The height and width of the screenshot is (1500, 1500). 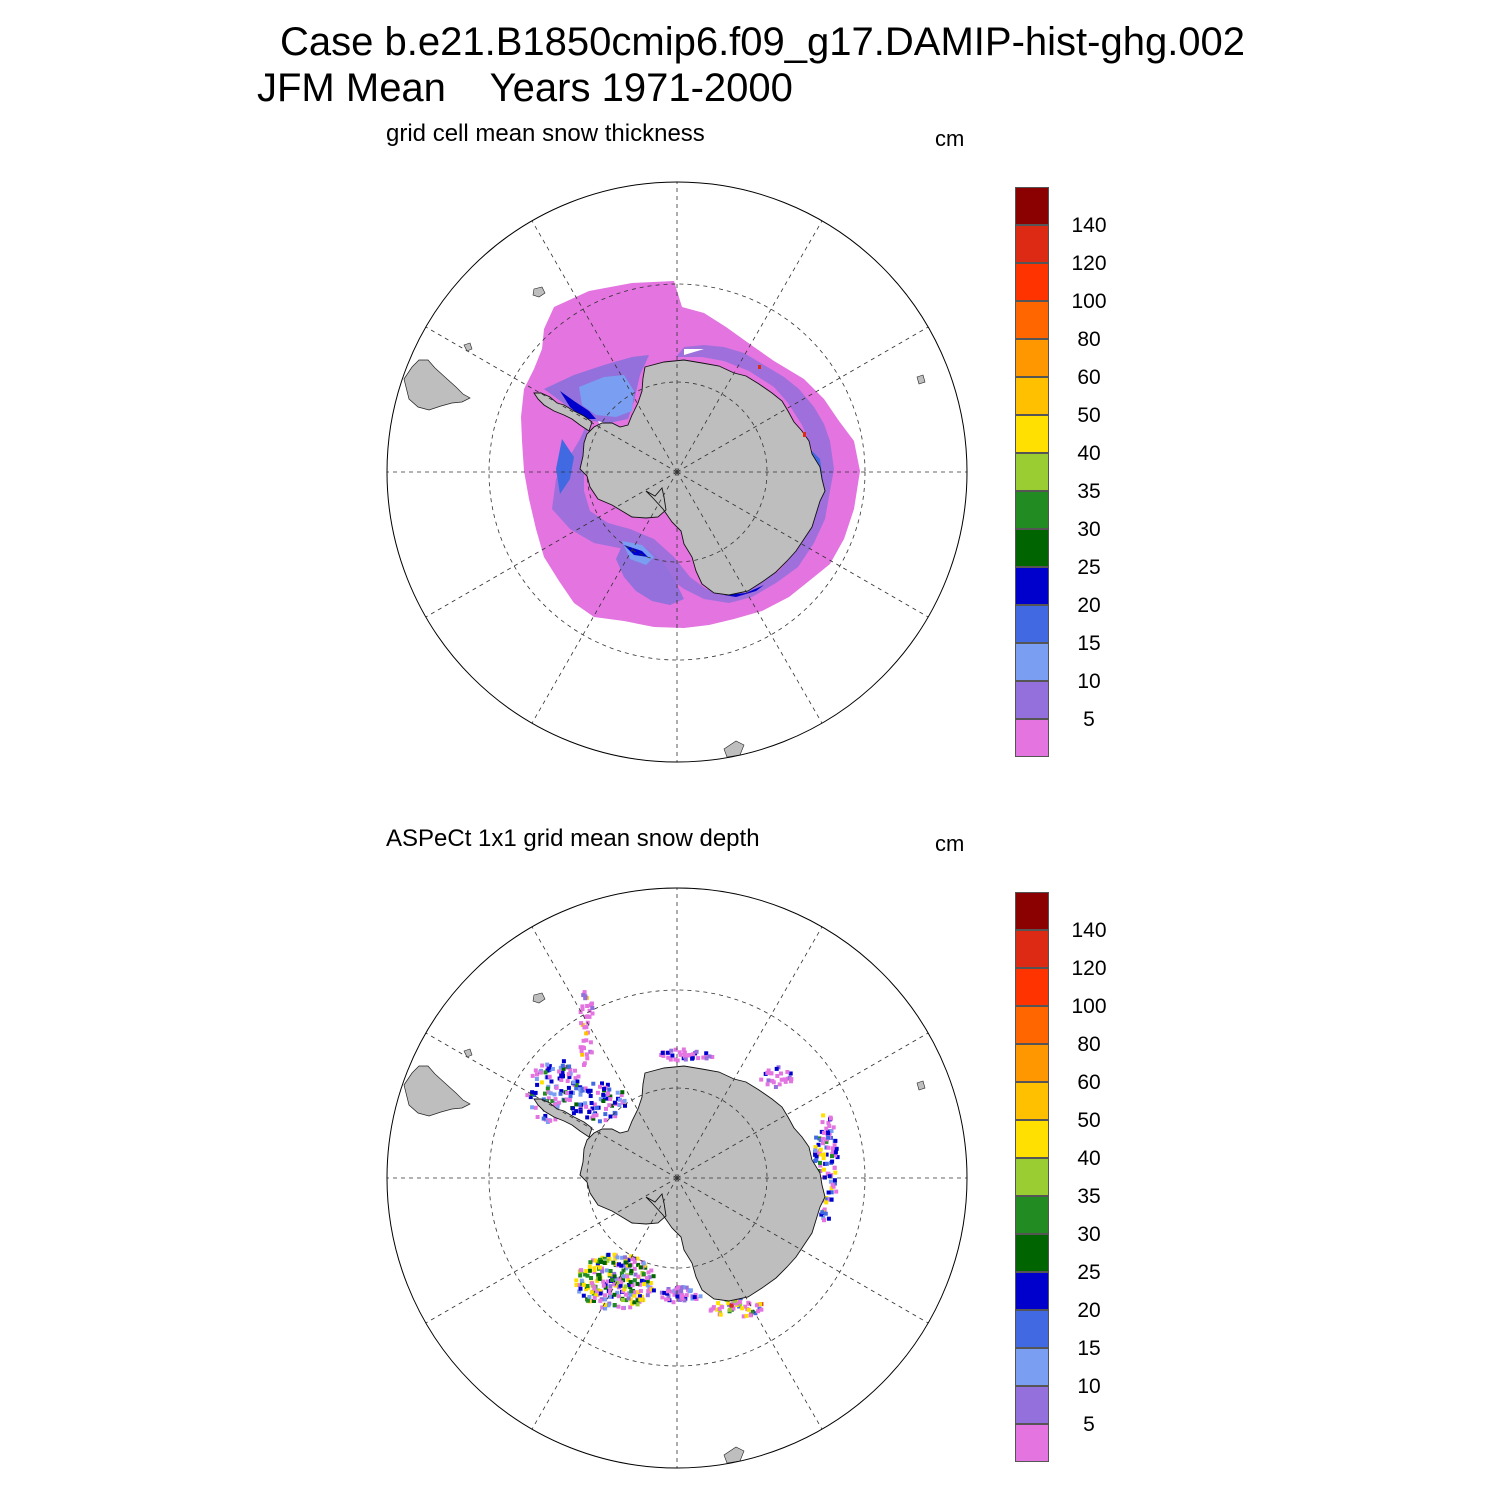 I want to click on p1-colorbar-tick-label: 80, so click(x=1089, y=339).